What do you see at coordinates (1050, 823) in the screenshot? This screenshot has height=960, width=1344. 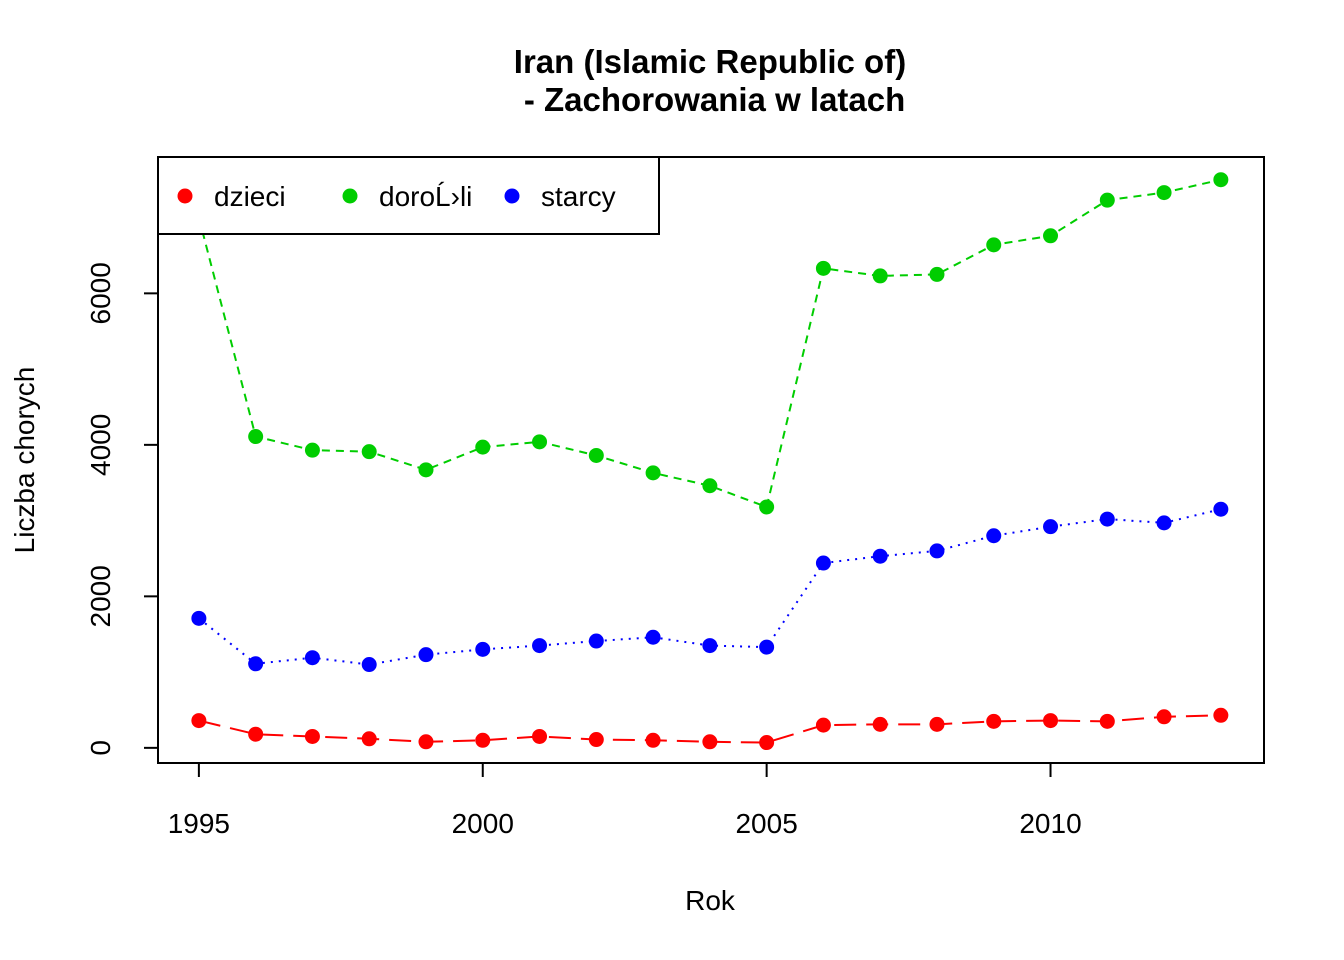 I see `x-tick-label: 2010` at bounding box center [1050, 823].